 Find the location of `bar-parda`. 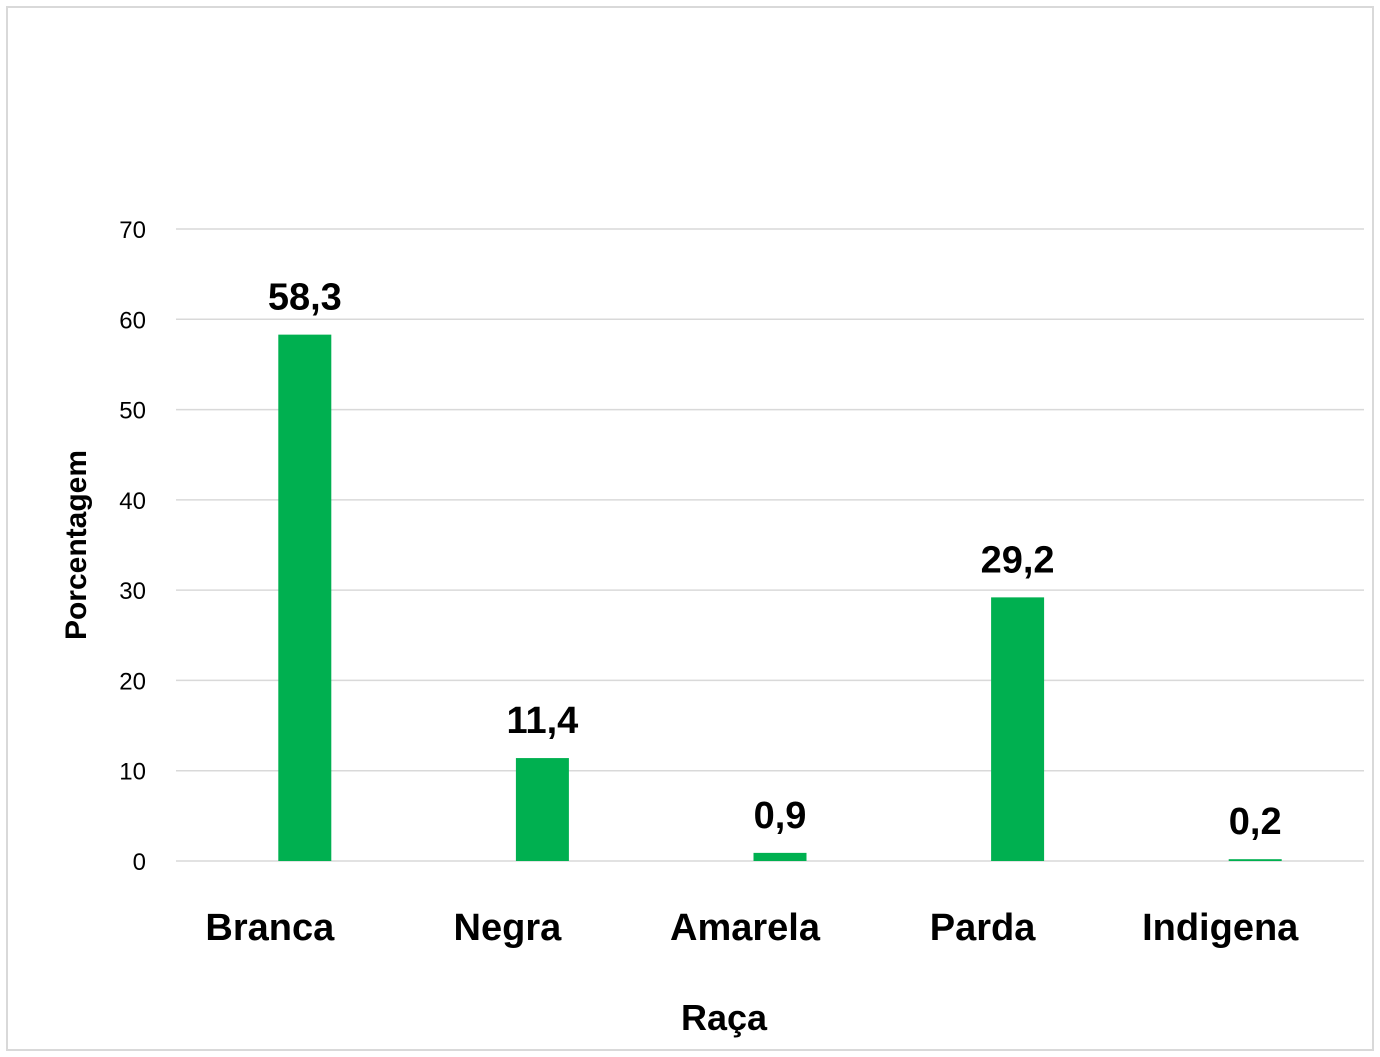

bar-parda is located at coordinates (1018, 729).